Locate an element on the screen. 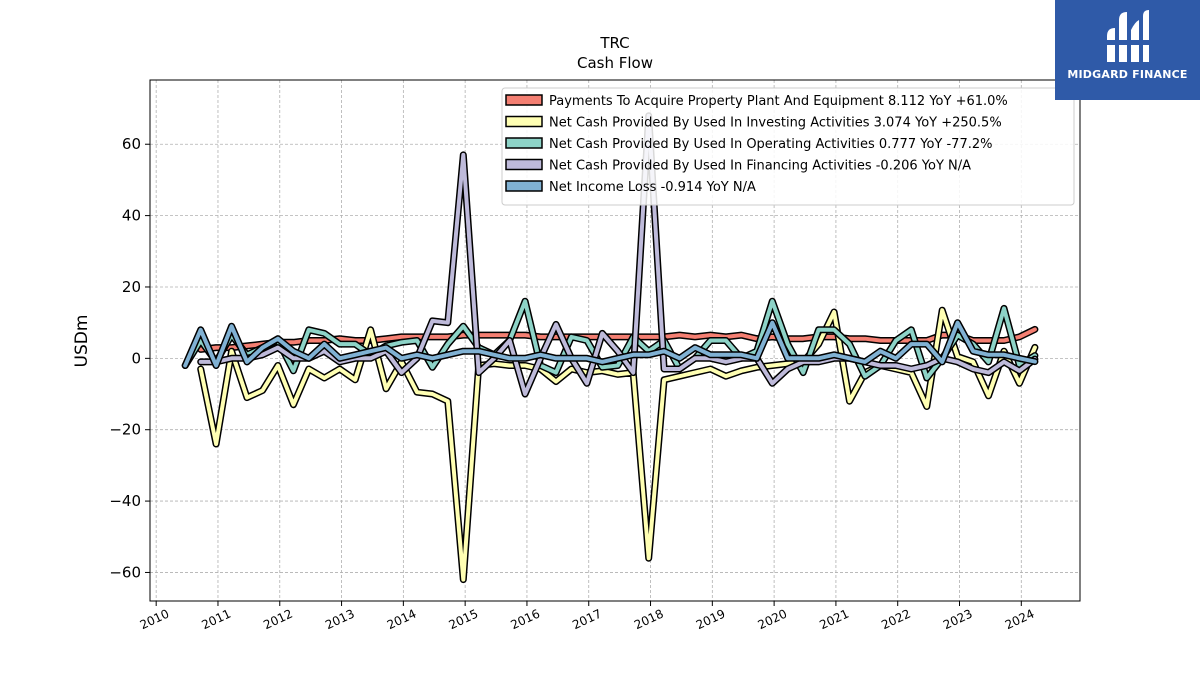 The width and height of the screenshot is (1200, 675). brand-logo: MIDGARD FINANCE is located at coordinates (1127, 50).